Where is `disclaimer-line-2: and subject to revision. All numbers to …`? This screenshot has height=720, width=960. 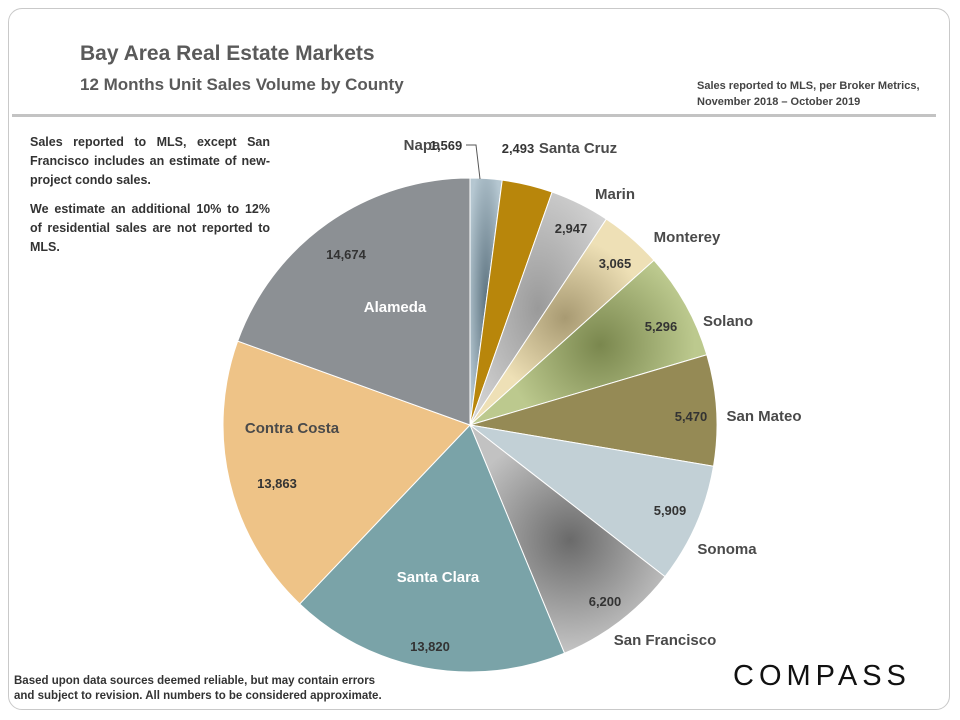 disclaimer-line-2: and subject to revision. All numbers to … is located at coordinates (198, 696).